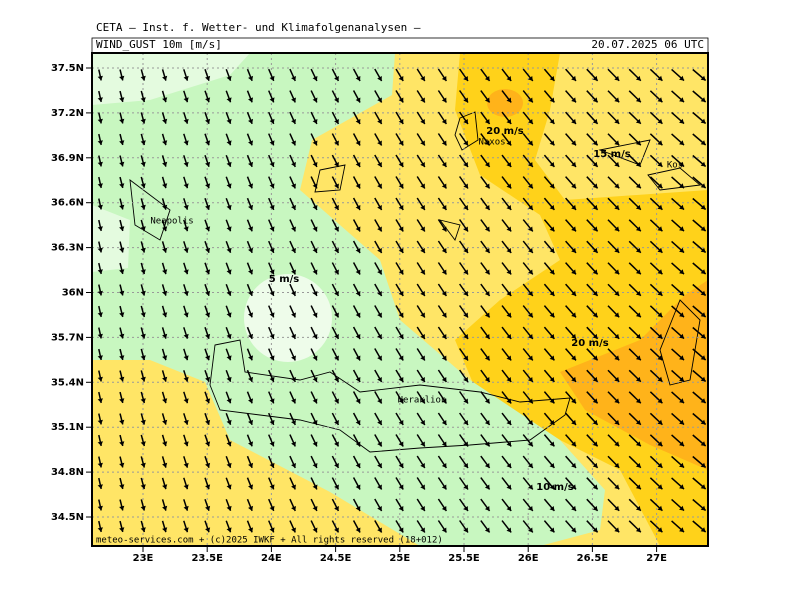  Describe the element at coordinates (67, 113) in the screenshot. I see `lat-label: 37.2N` at that location.